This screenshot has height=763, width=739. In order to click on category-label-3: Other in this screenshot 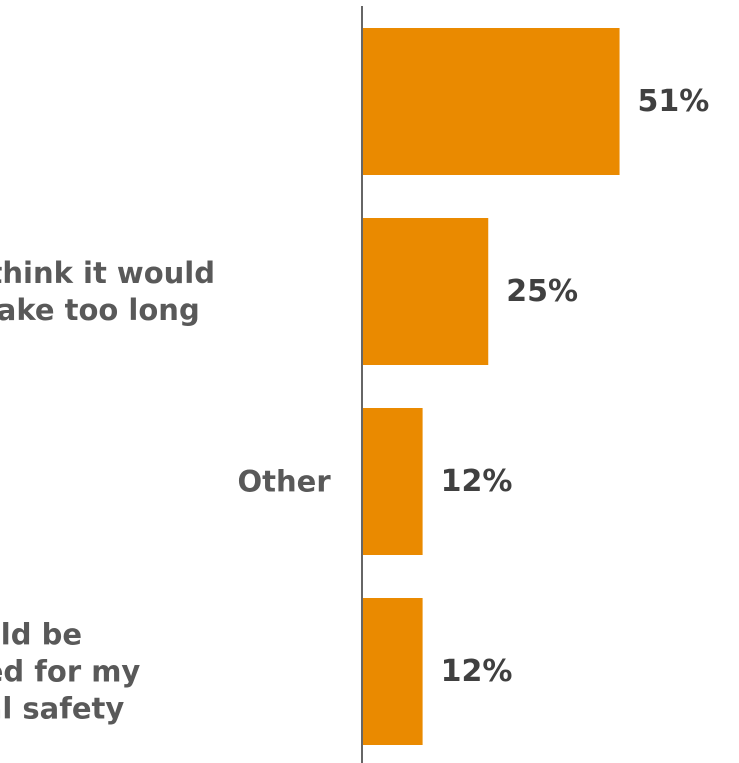, I will do `click(285, 482)`.